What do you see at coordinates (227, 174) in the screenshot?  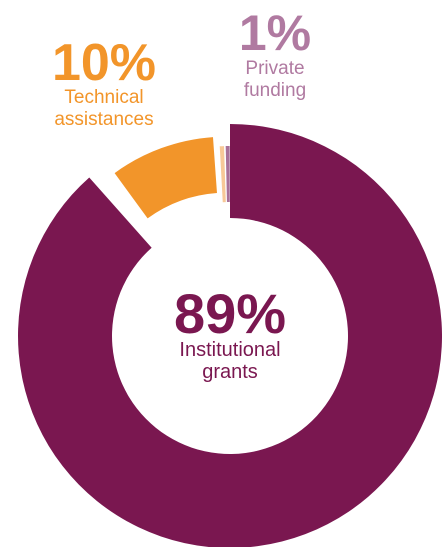 I see `slice-private-funding` at bounding box center [227, 174].